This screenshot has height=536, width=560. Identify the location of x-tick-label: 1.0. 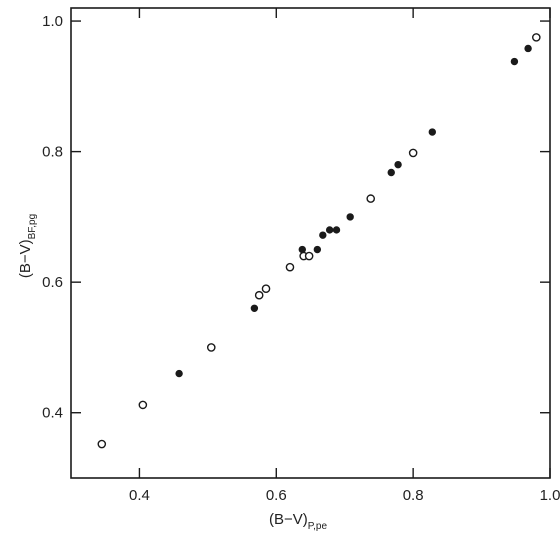
(550, 495).